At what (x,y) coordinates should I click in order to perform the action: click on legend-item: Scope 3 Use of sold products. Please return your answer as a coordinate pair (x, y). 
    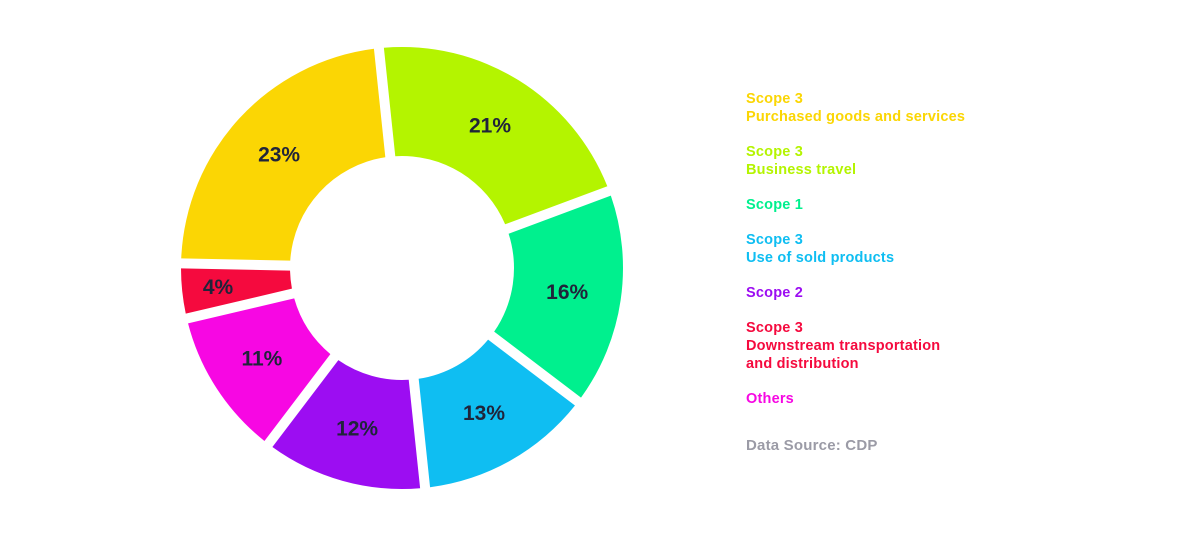
    Looking at the image, I should click on (876, 249).